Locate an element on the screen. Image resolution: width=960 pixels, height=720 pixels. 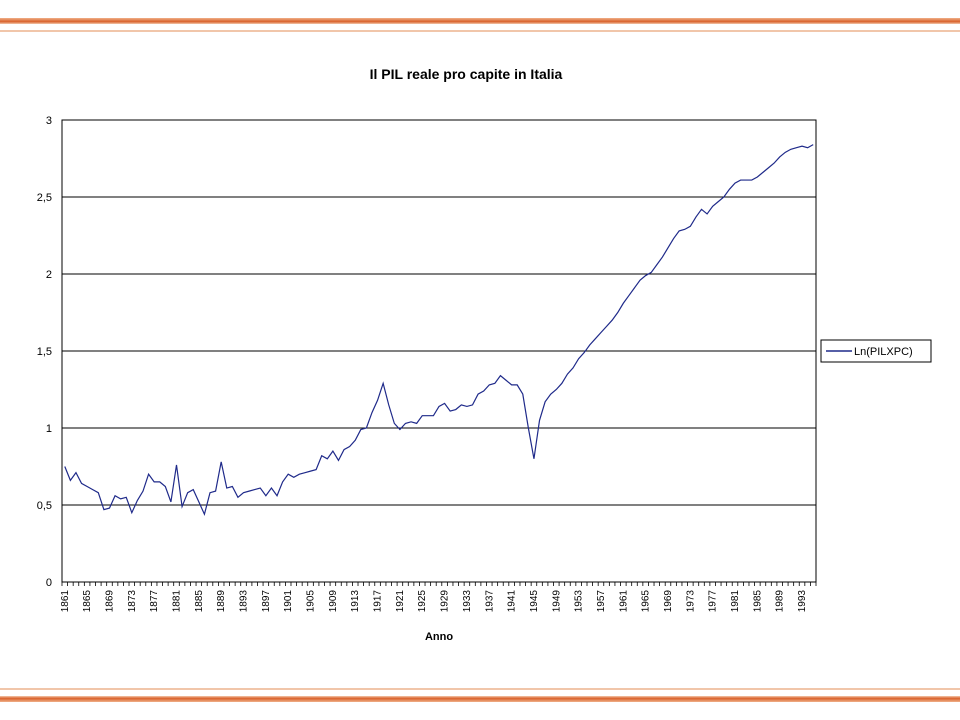
x-tick-label: 1881 is located at coordinates (176, 601).